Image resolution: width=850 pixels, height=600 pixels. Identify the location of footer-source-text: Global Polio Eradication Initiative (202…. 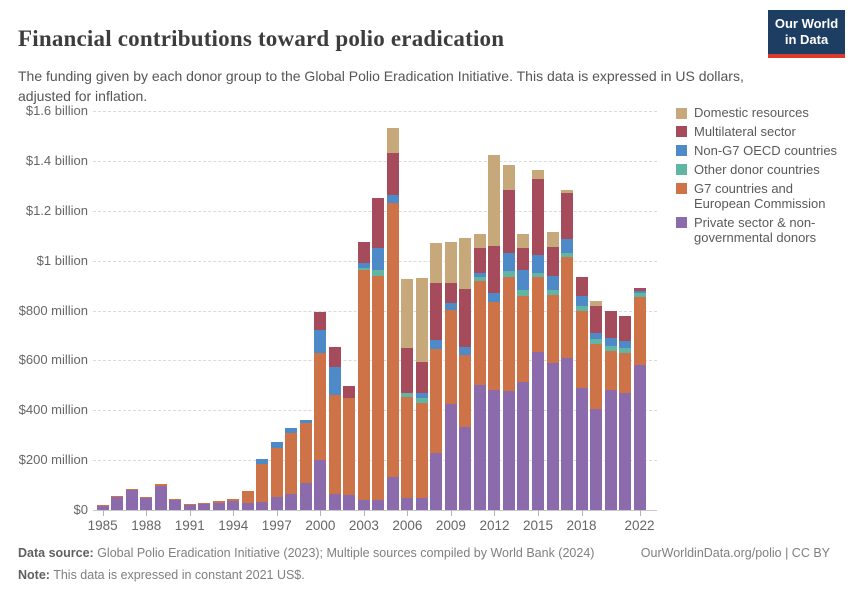
(344, 553).